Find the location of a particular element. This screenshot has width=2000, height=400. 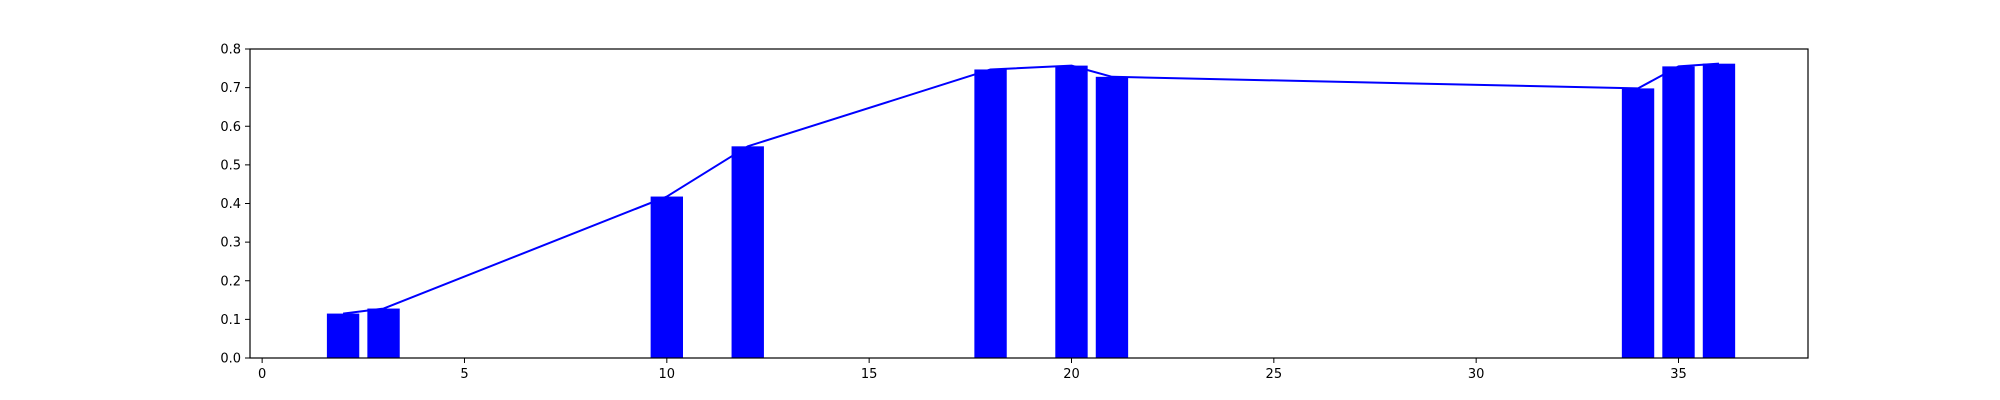

y-tick-label: 0.6 is located at coordinates (230, 127).